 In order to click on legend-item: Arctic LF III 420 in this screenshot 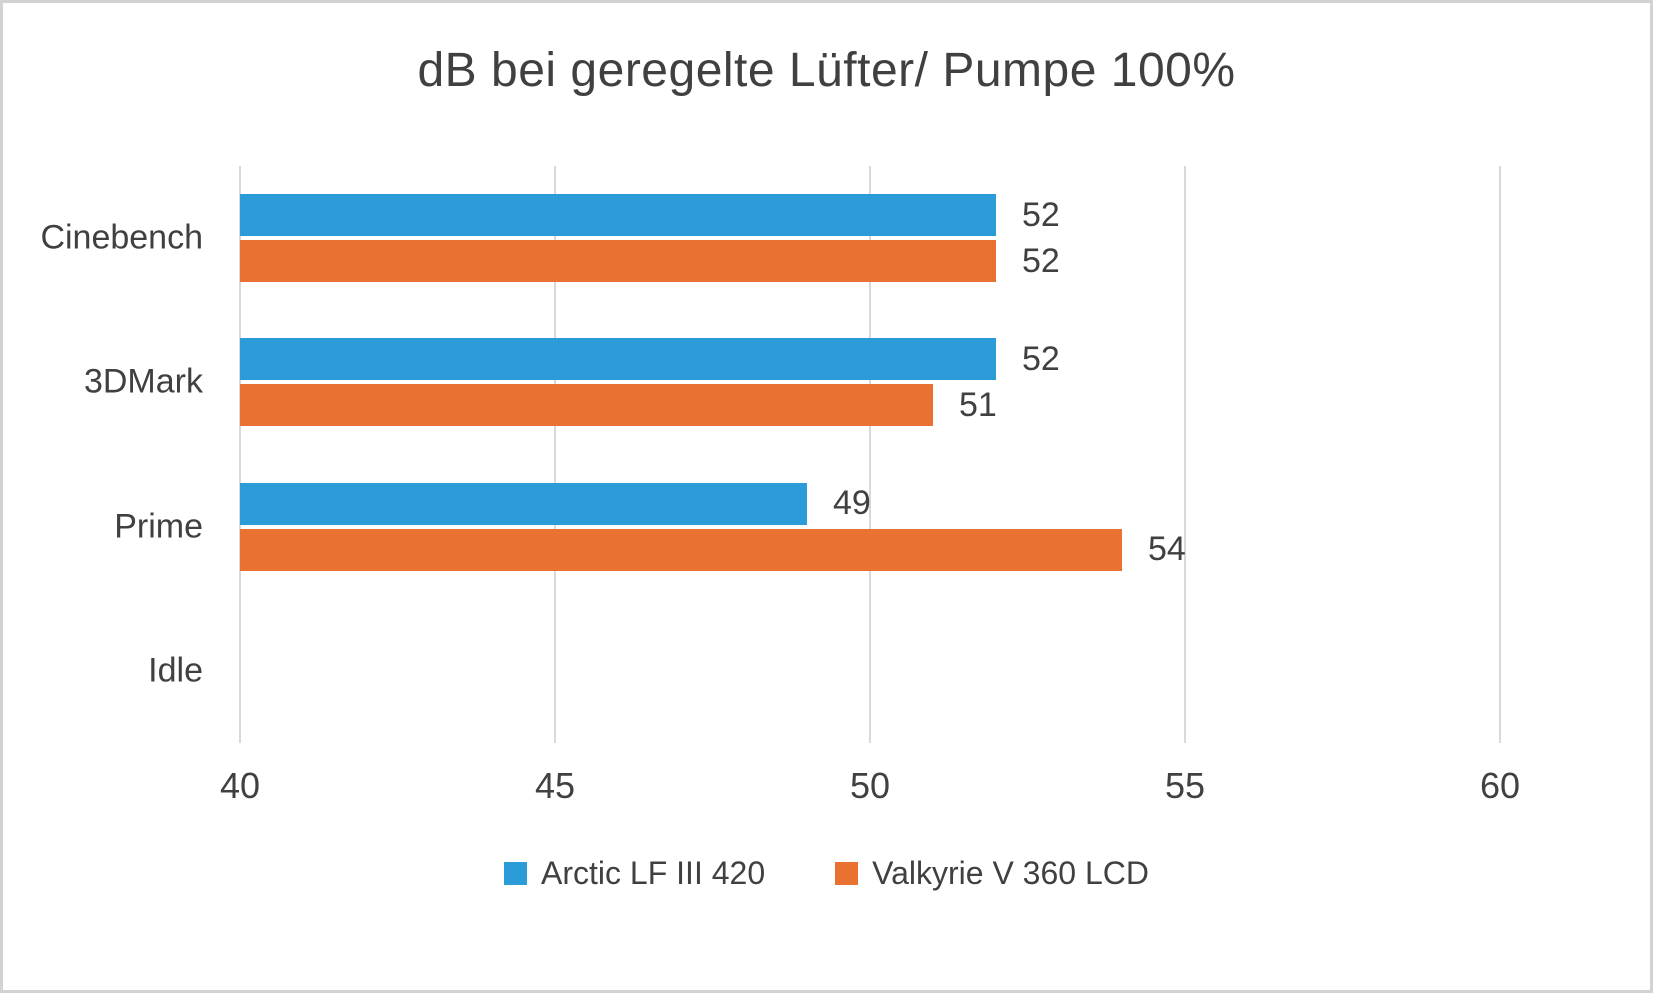, I will do `click(634, 873)`.